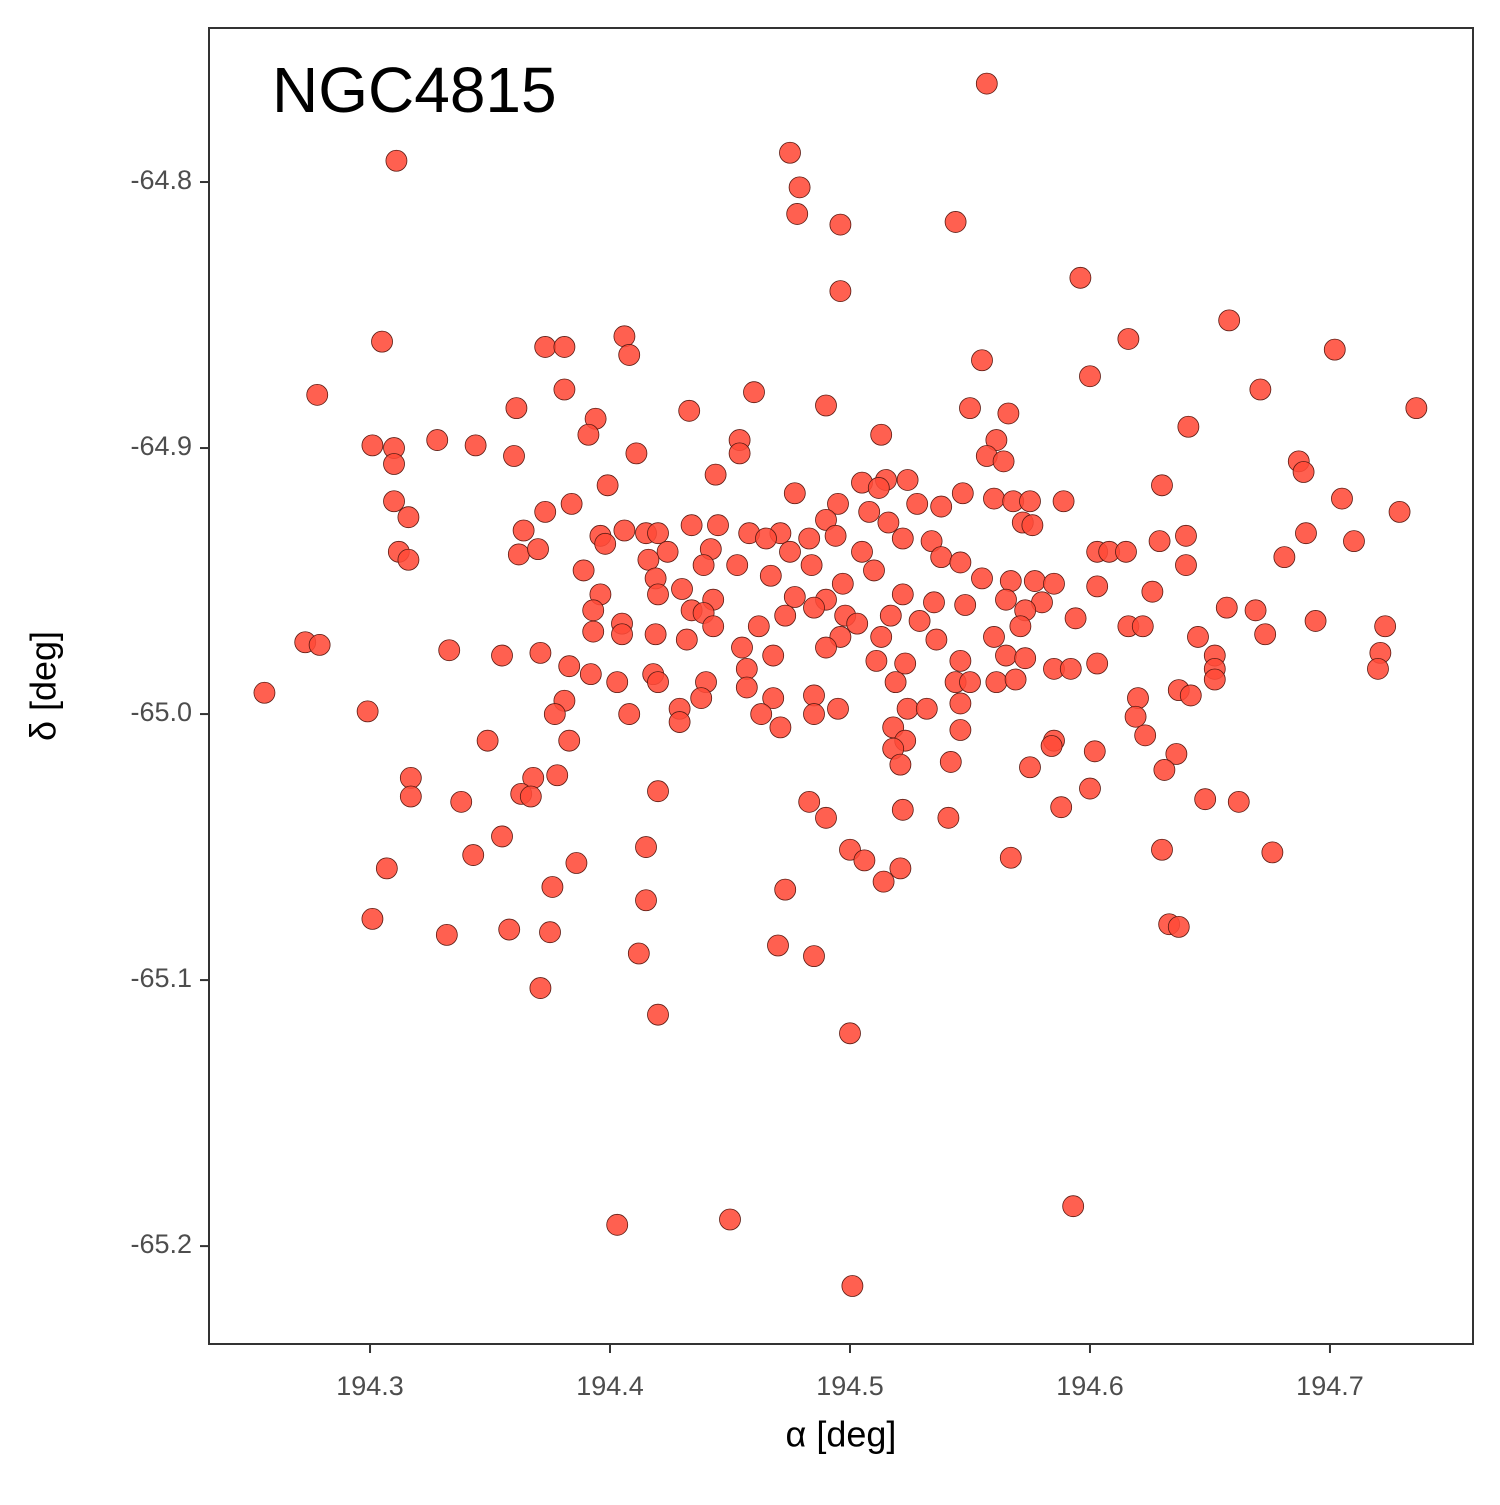 This screenshot has width=1500, height=1505. What do you see at coordinates (43, 686) in the screenshot?
I see `y-axis-title: δ [deg]` at bounding box center [43, 686].